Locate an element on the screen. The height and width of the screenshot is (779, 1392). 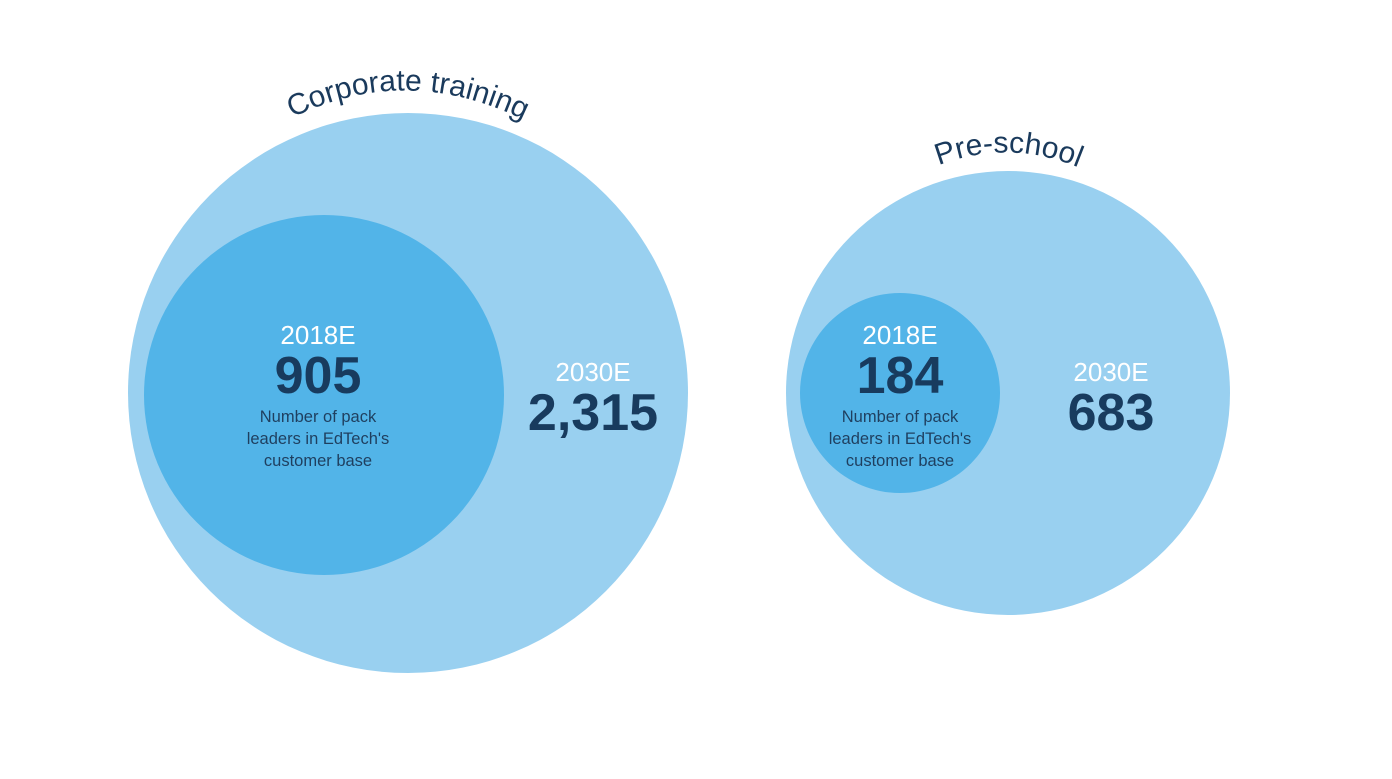
inner-circle-corporate-training is located at coordinates (324, 395).